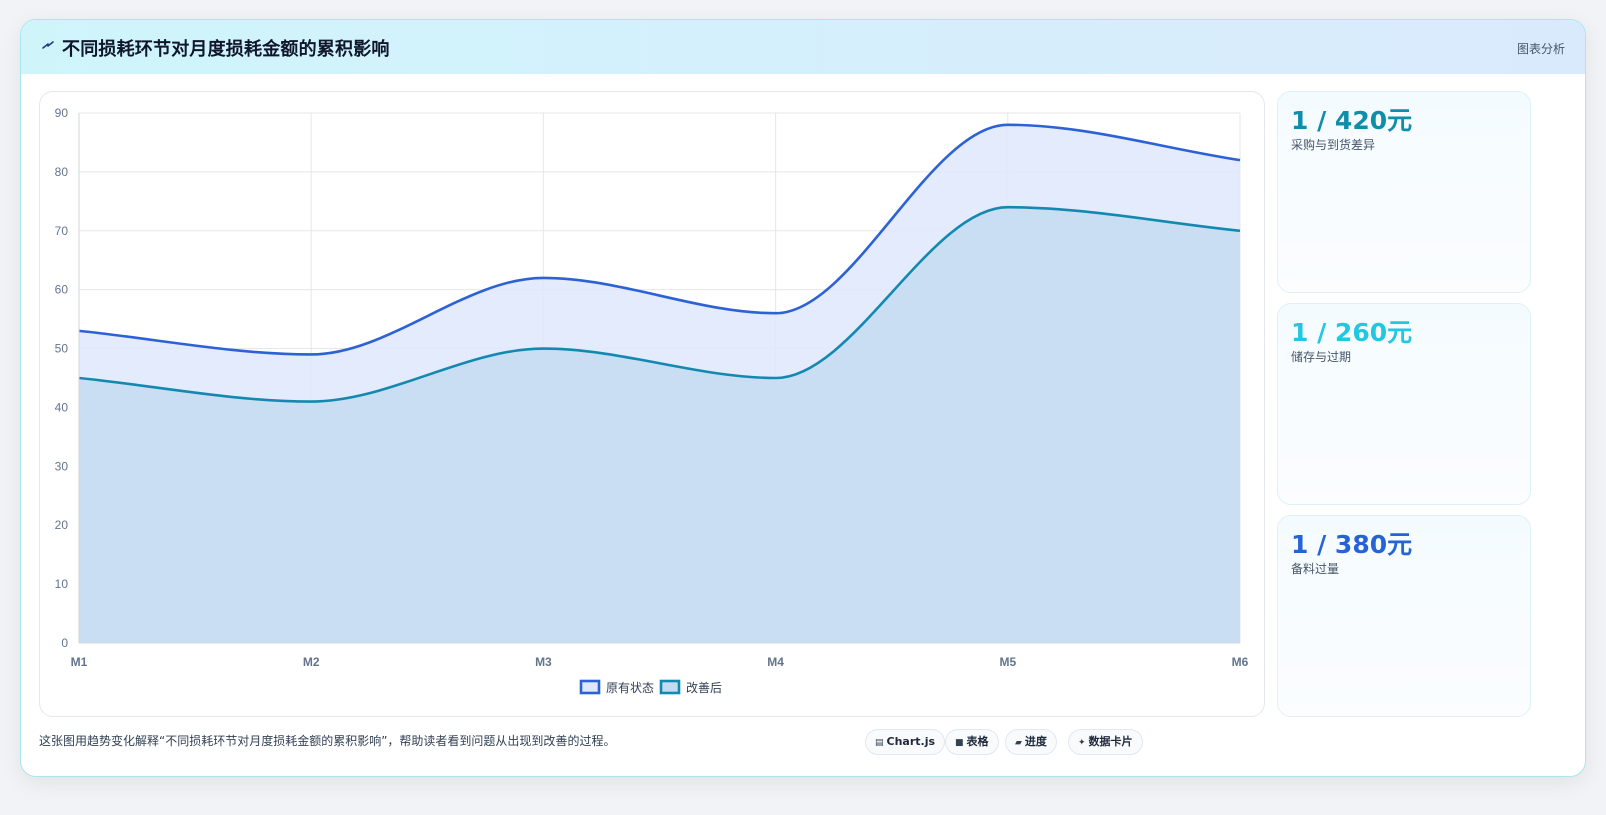  What do you see at coordinates (630, 688) in the screenshot?
I see `legend-label: 原有状态` at bounding box center [630, 688].